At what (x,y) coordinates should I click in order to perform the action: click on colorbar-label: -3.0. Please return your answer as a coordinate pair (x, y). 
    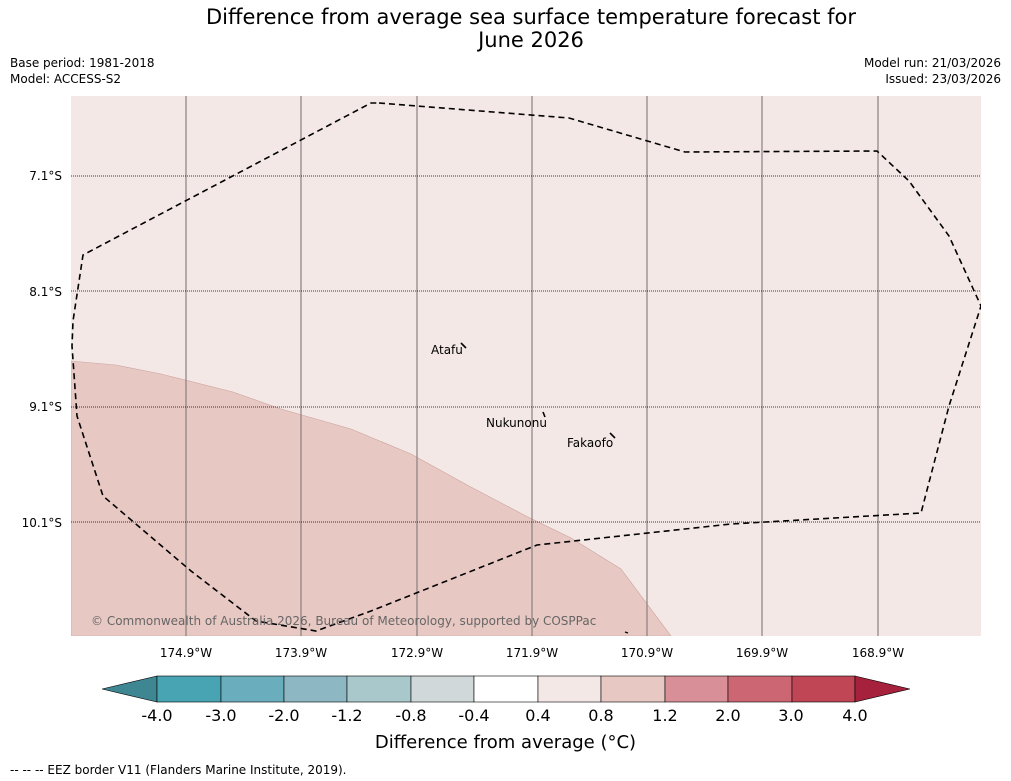
    Looking at the image, I should click on (221, 715).